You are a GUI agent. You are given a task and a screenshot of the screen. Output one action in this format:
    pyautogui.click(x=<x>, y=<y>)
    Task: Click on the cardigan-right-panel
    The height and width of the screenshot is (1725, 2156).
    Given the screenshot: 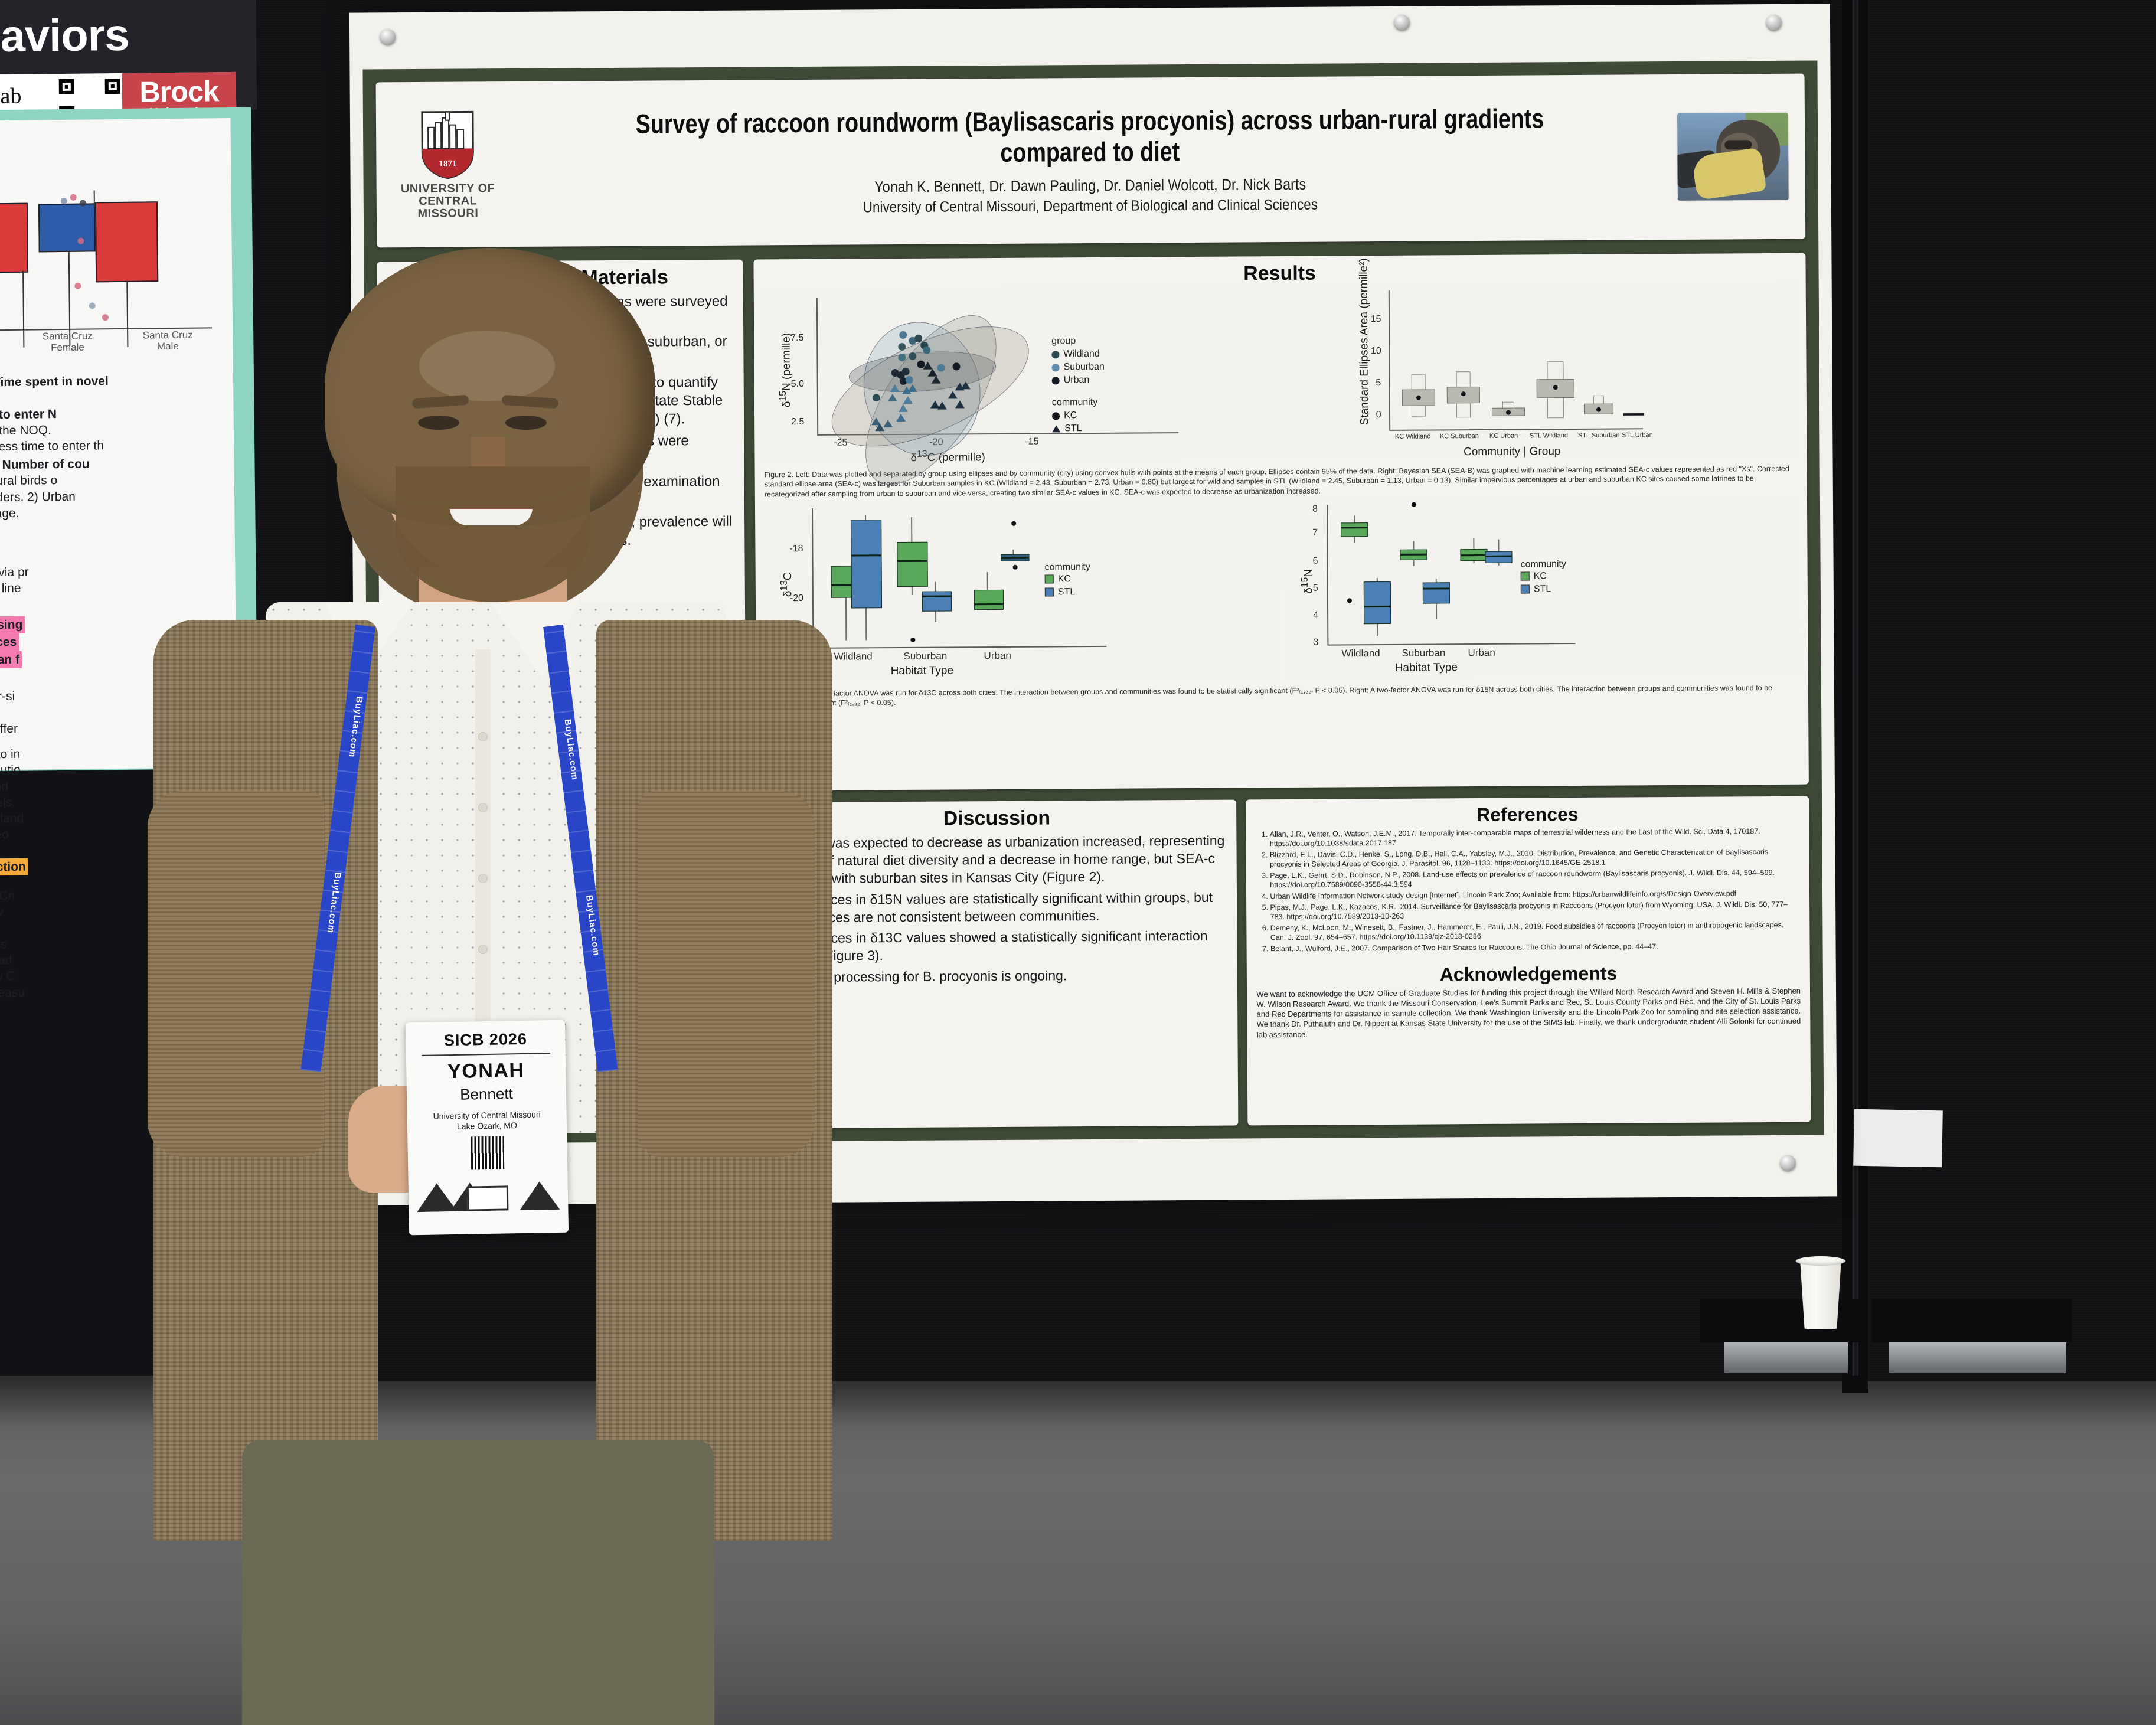 What is the action you would take?
    pyautogui.click(x=714, y=1080)
    